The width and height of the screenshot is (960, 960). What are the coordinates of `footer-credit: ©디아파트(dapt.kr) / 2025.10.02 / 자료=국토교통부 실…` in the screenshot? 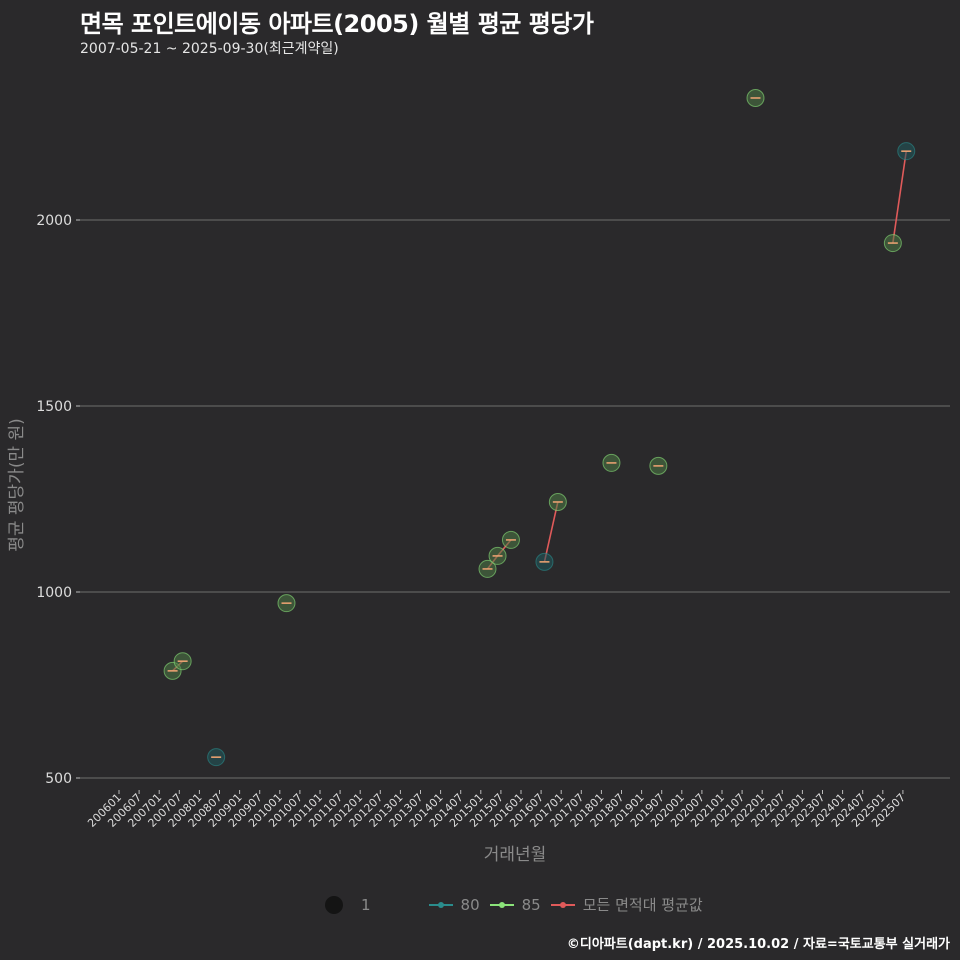 It's located at (758, 944).